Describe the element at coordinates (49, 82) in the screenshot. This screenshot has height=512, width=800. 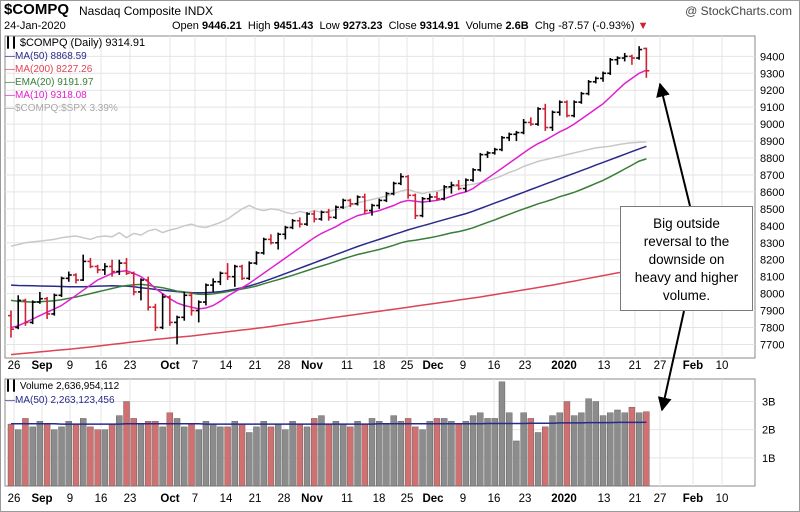
I see `legend-ema20: —EMA(20) 9191.97` at that location.